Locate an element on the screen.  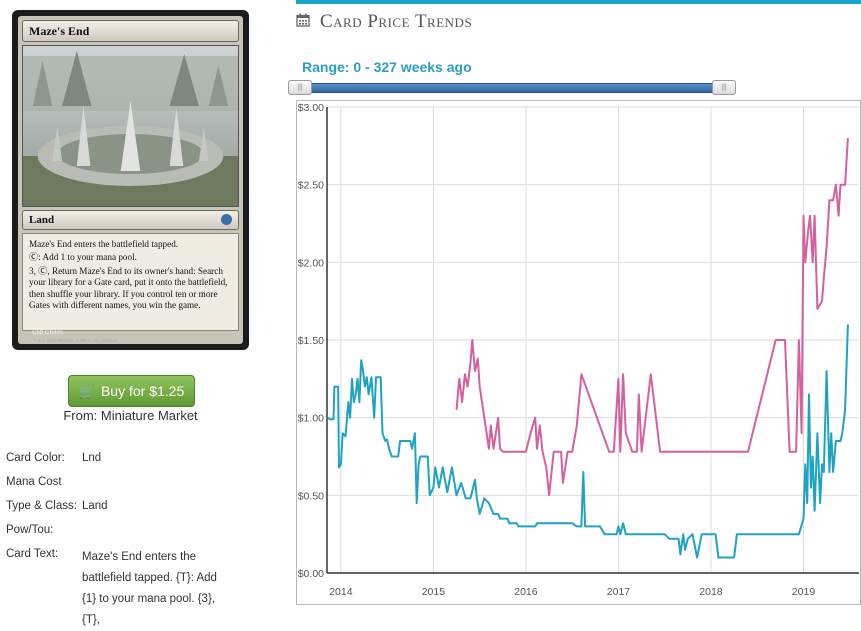
x-tick-label: 2018 is located at coordinates (711, 592).